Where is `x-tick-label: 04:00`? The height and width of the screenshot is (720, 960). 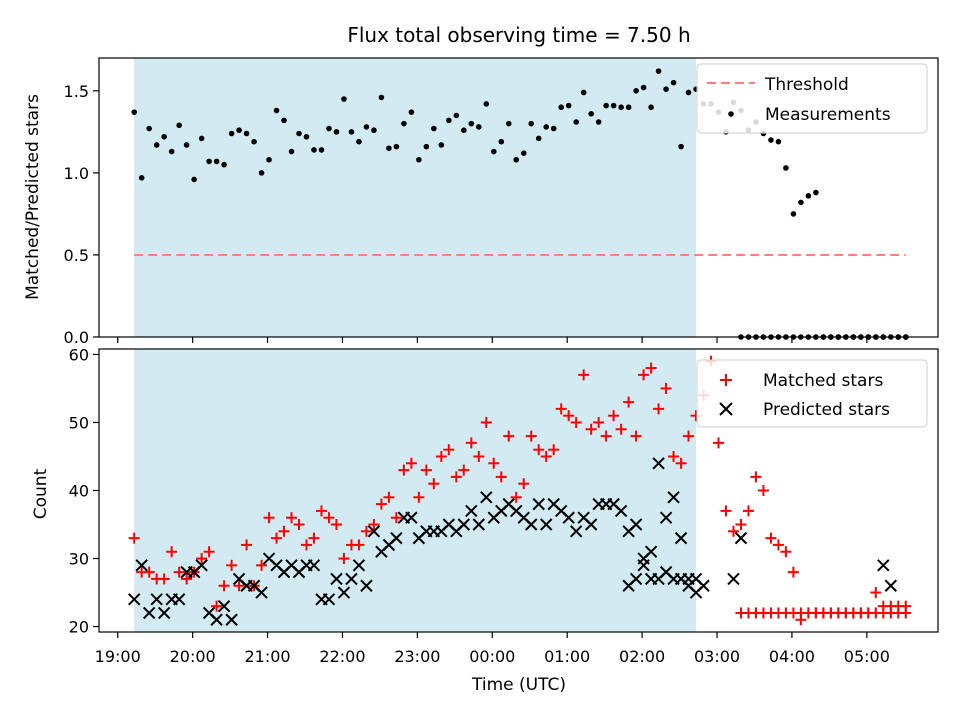
x-tick-label: 04:00 is located at coordinates (792, 656).